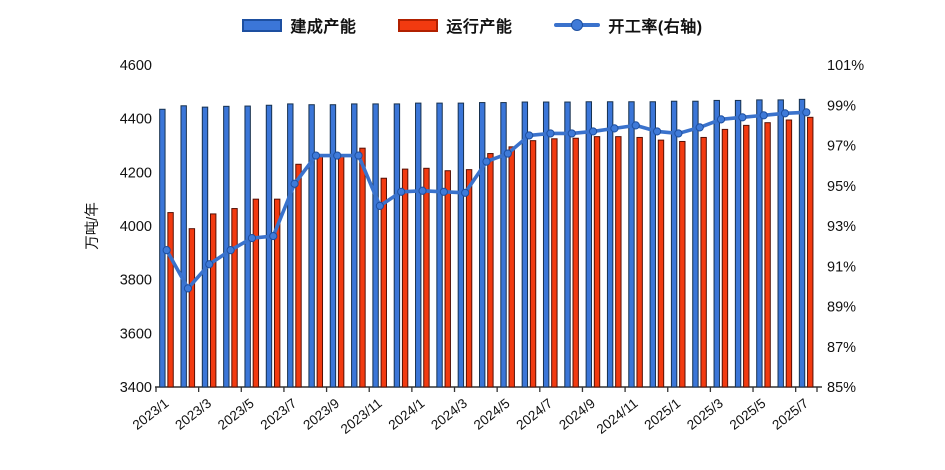  Describe the element at coordinates (279, 414) in the screenshot. I see `x-axis-tick-label: 2023/7` at that location.